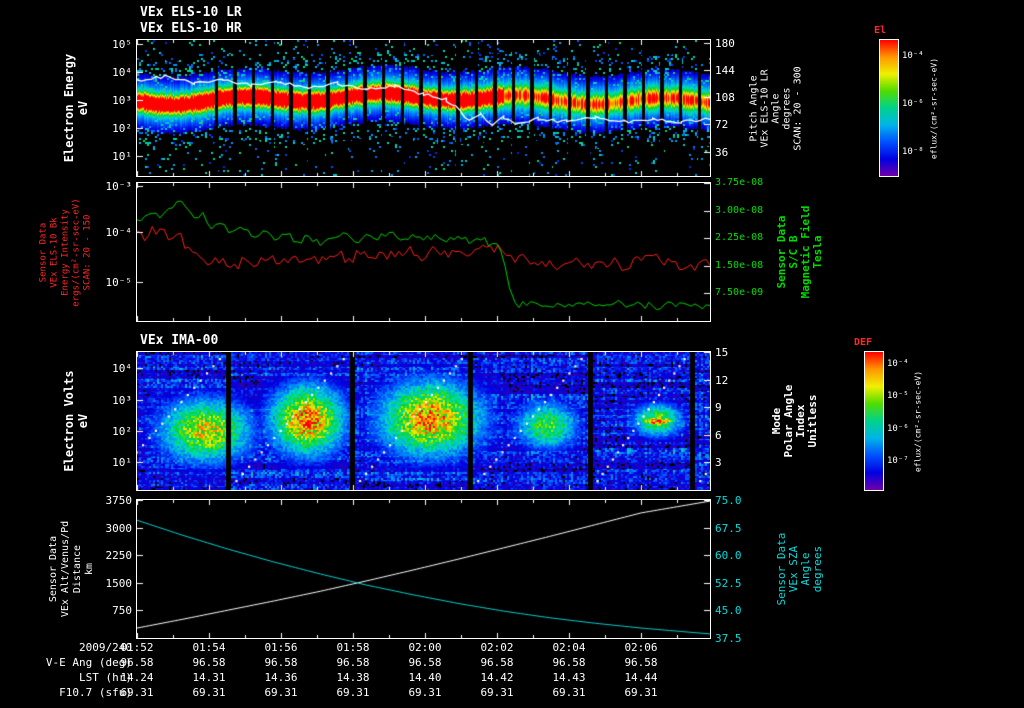 The image size is (1024, 708). I want to click on table-row-label: F10.7 (sfu), so click(95, 692).